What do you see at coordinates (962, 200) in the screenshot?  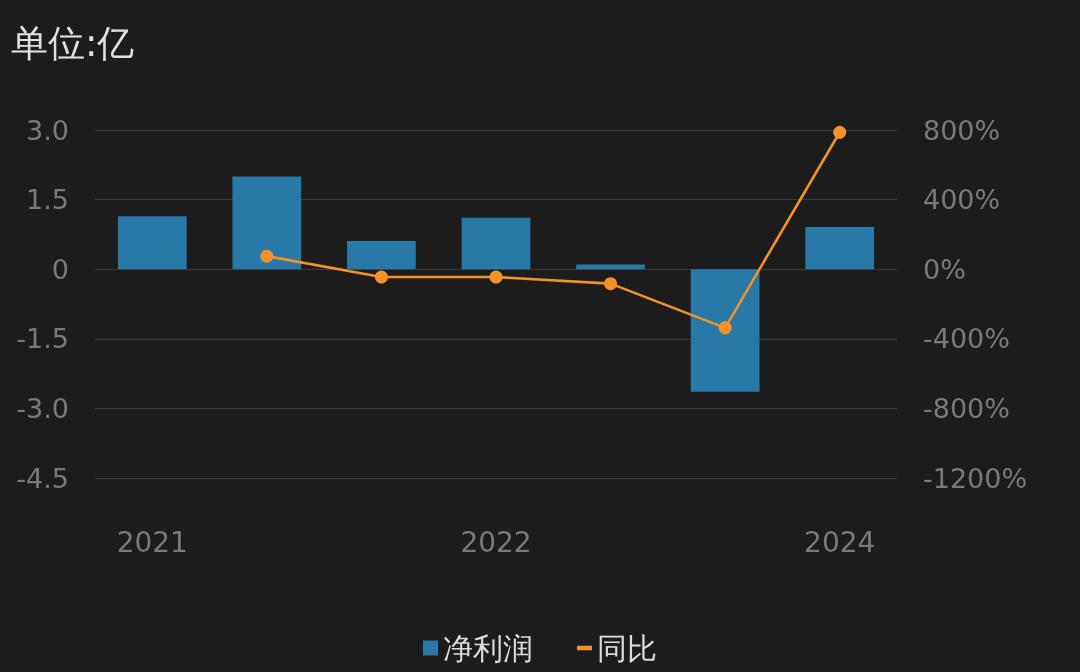 I see `y2-tick-label: 400%` at bounding box center [962, 200].